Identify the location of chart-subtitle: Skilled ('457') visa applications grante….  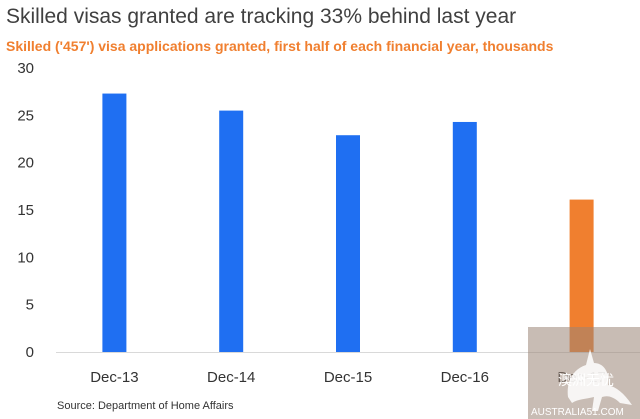
(280, 46).